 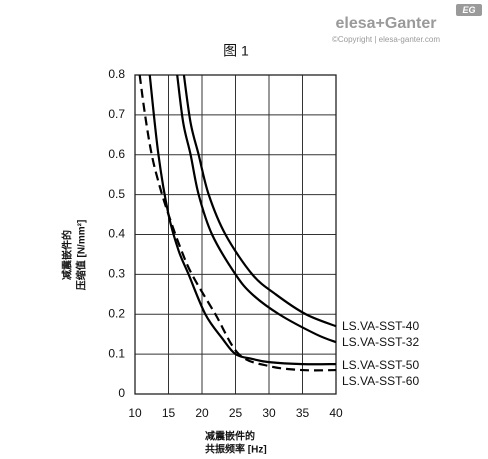 What do you see at coordinates (169, 413) in the screenshot?
I see `x-tick-label: 15` at bounding box center [169, 413].